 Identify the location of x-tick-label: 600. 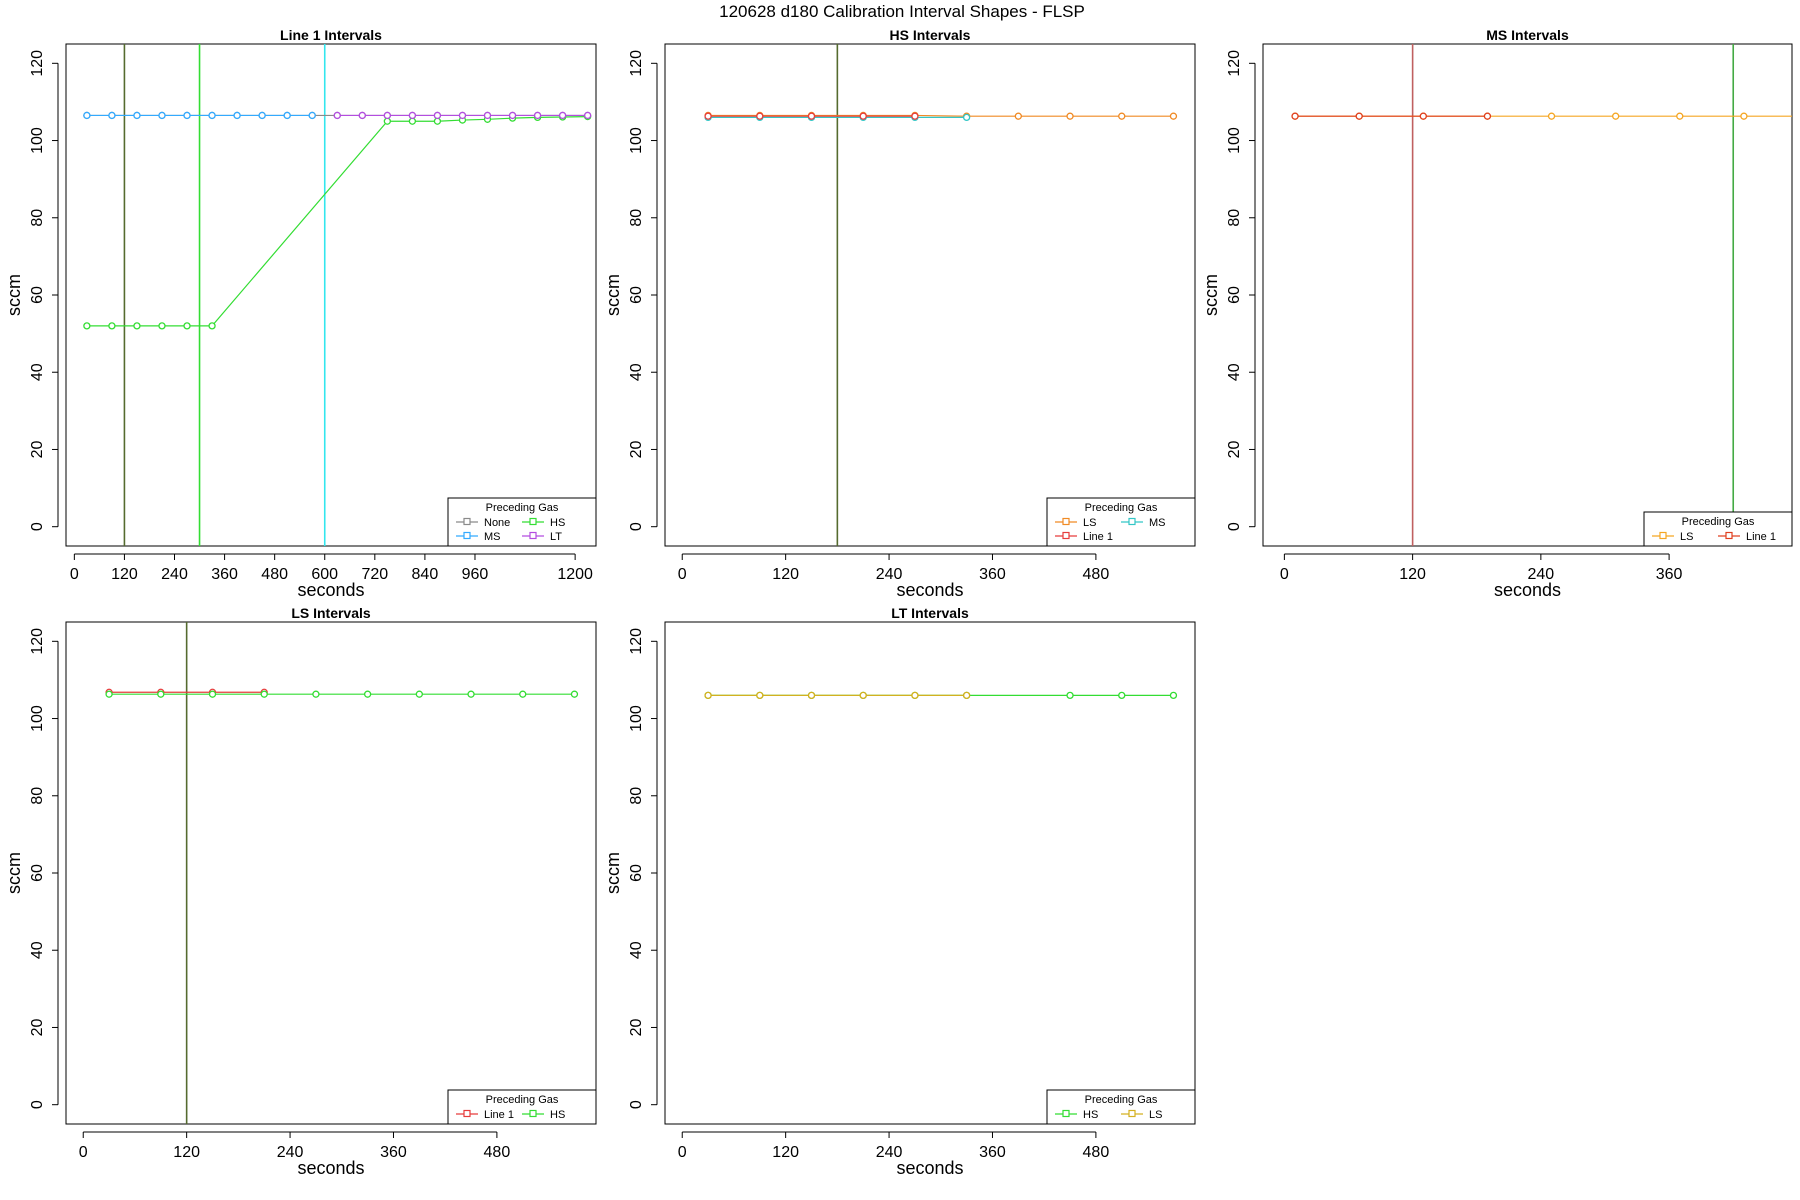
(324, 574).